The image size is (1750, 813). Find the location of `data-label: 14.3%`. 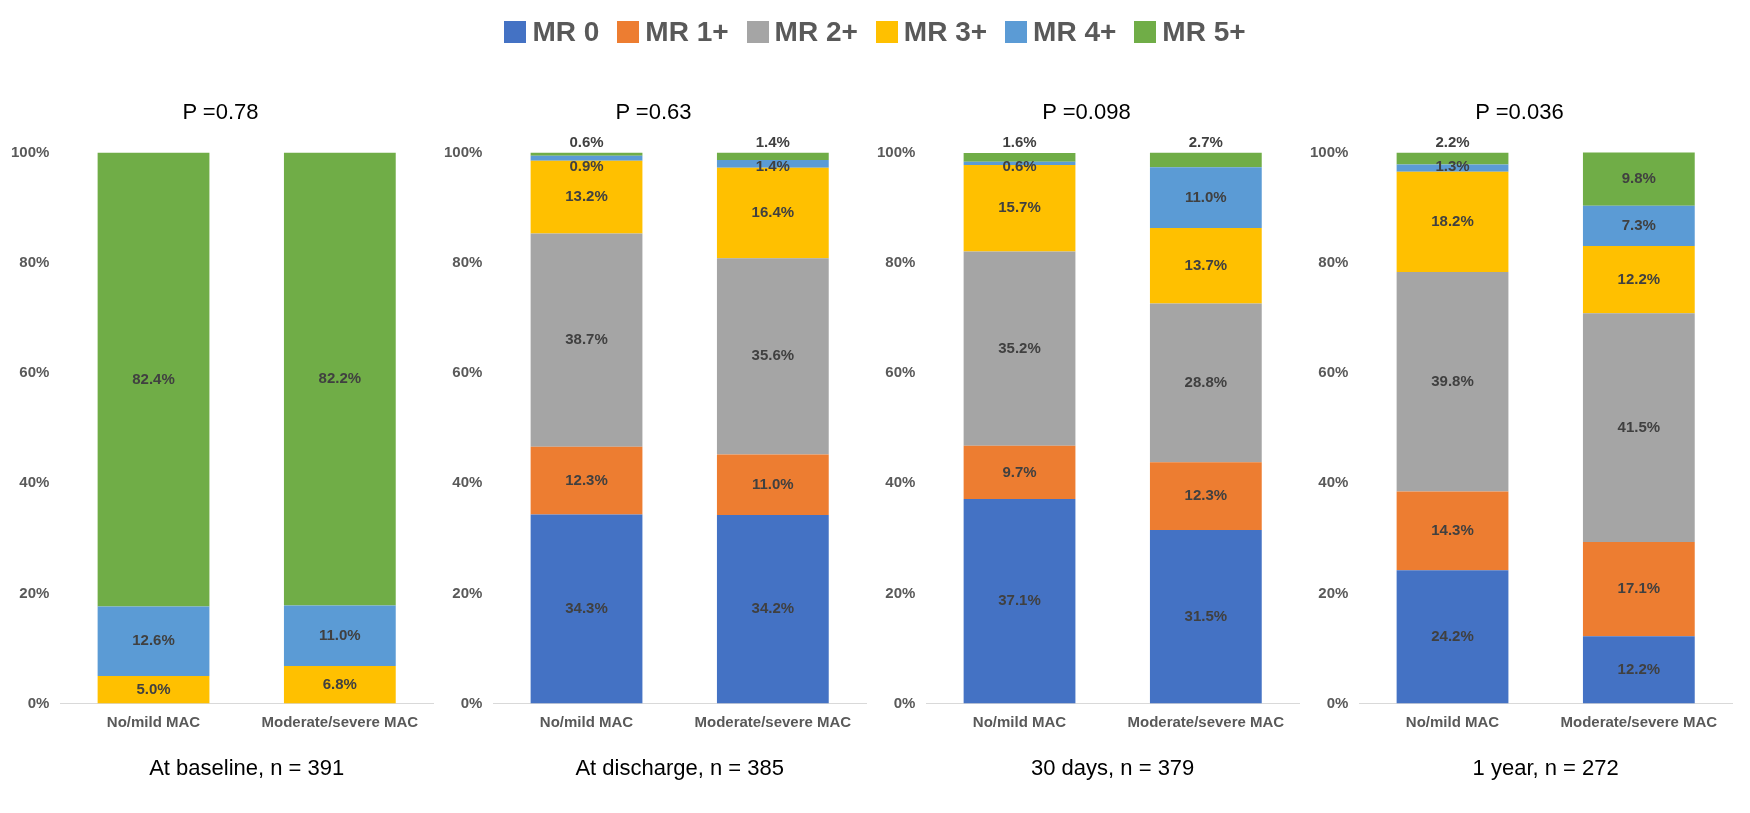

data-label: 14.3% is located at coordinates (1452, 529).